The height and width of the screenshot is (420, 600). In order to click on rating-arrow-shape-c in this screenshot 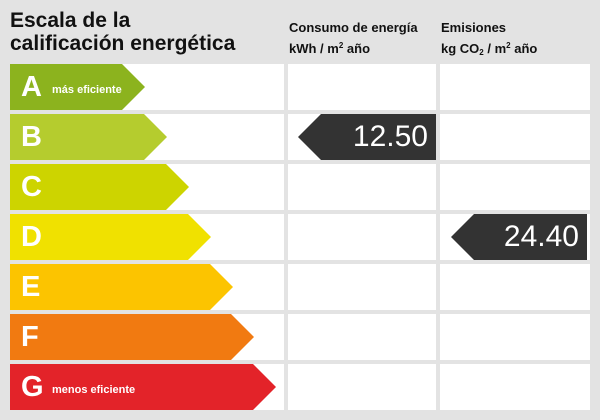, I will do `click(99, 187)`.